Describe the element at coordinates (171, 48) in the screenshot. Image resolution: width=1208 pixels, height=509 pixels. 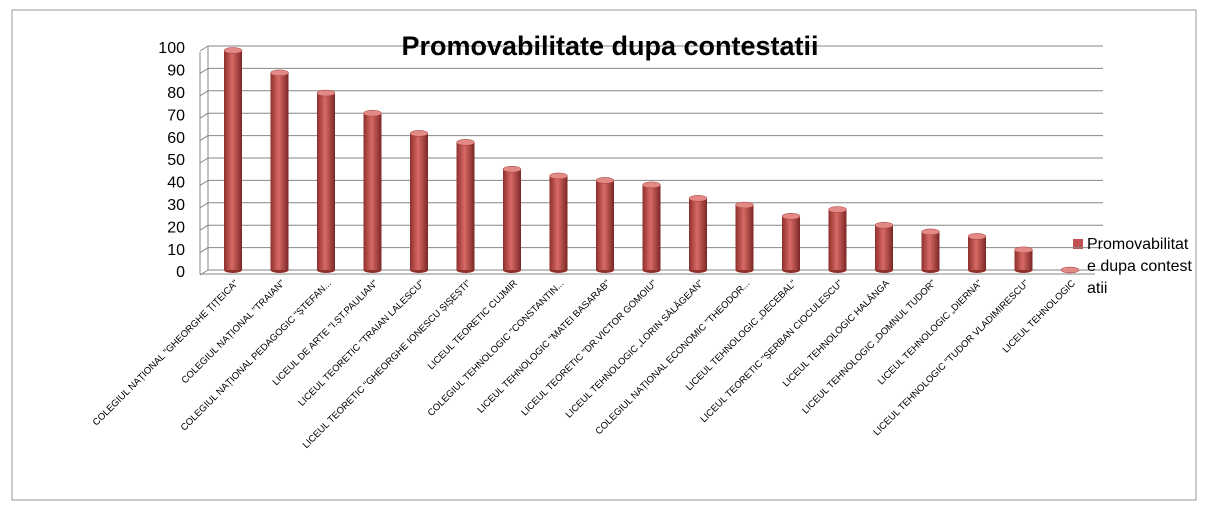
I see `y-tick-label: 100` at that location.